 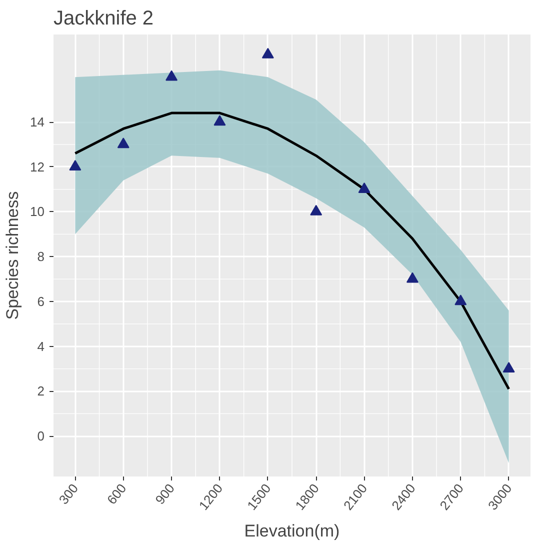 What do you see at coordinates (41, 301) in the screenshot?
I see `y-tick-label: 6` at bounding box center [41, 301].